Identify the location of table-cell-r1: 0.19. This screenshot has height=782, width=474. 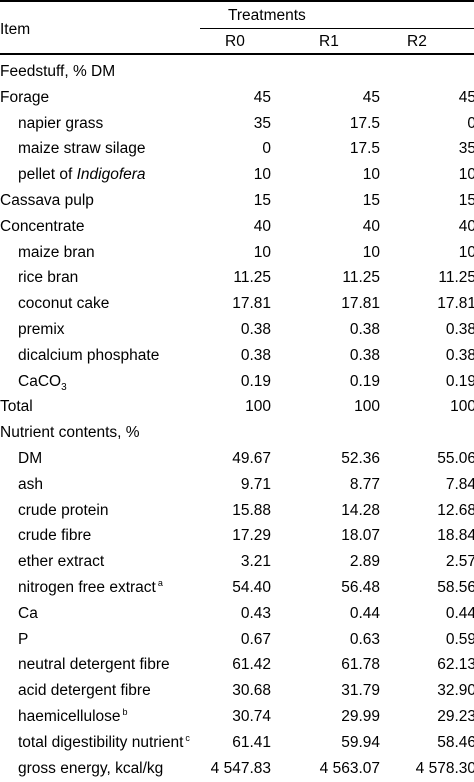
(364, 381).